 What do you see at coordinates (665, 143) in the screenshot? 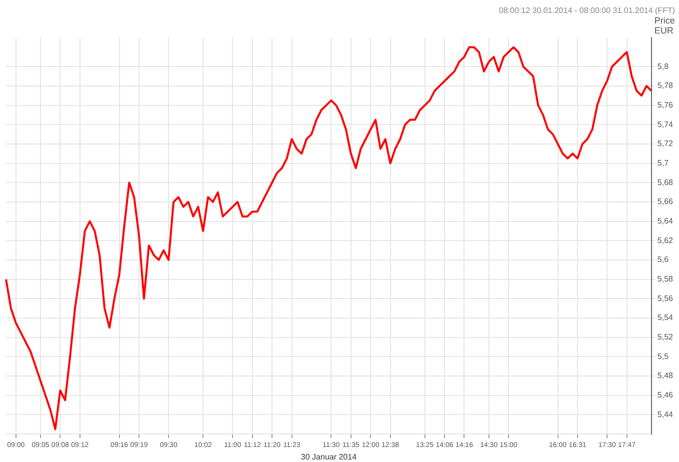
I see `y-tick-label: 5,72` at bounding box center [665, 143].